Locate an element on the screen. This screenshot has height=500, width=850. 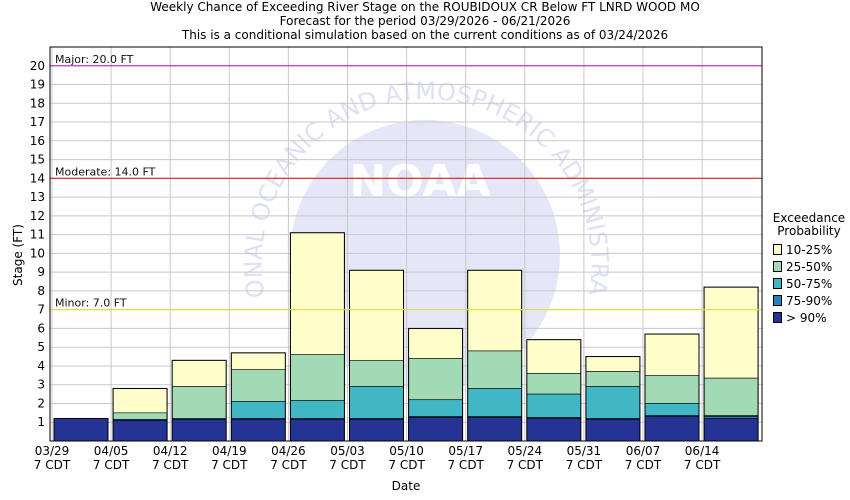
x-tick-date: 06/14 is located at coordinates (702, 451).